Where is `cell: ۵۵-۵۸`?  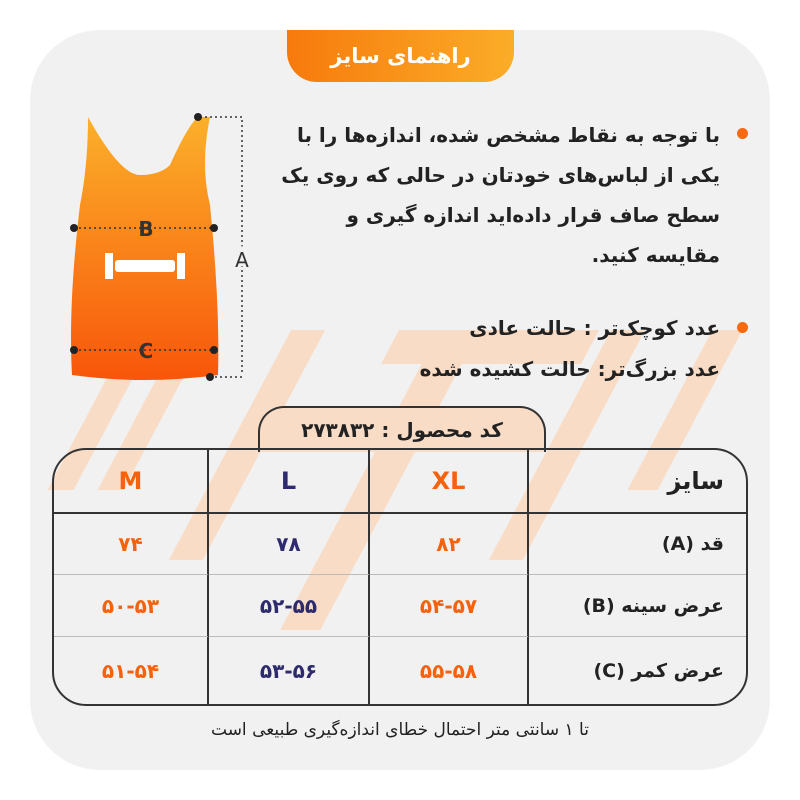 cell: ۵۵-۵۸ is located at coordinates (449, 670).